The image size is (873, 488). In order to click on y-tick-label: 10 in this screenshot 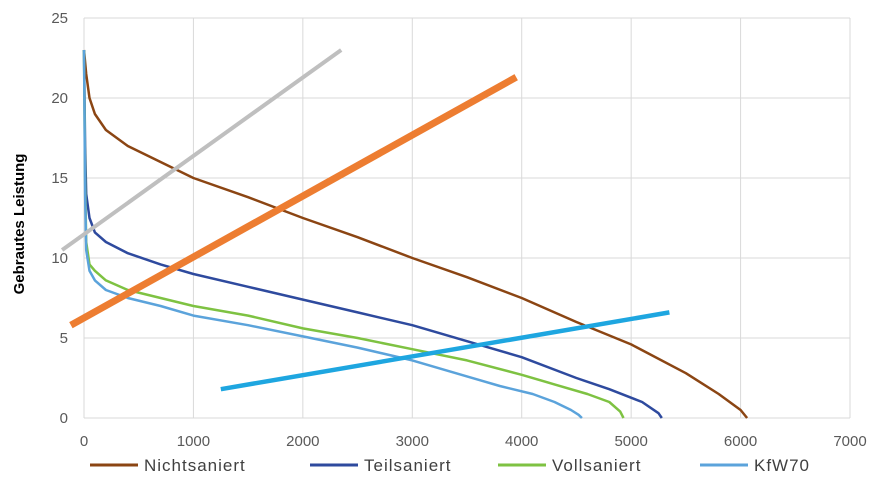, I will do `click(59, 258)`.